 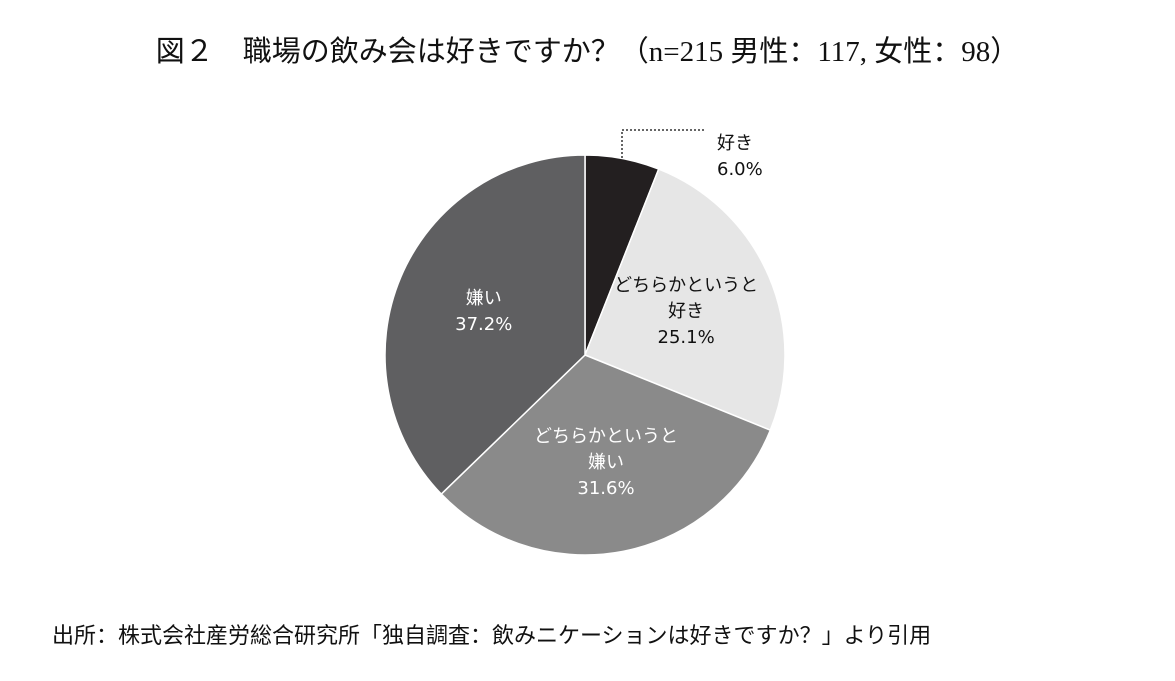 I want to click on category-label: 好き, so click(x=735, y=143).